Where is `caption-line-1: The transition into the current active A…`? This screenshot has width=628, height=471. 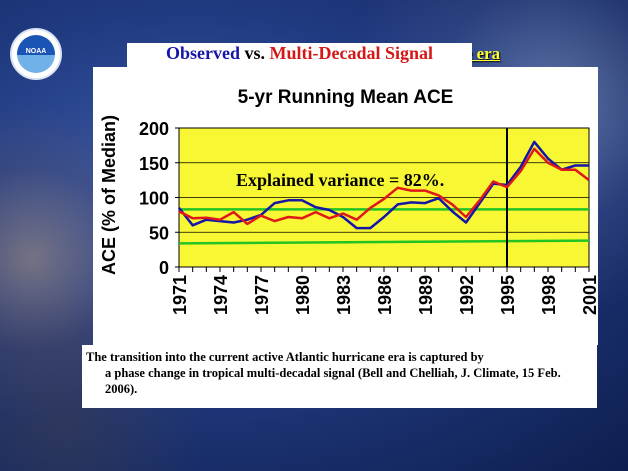
caption-line-1: The transition into the current active A… is located at coordinates (285, 357).